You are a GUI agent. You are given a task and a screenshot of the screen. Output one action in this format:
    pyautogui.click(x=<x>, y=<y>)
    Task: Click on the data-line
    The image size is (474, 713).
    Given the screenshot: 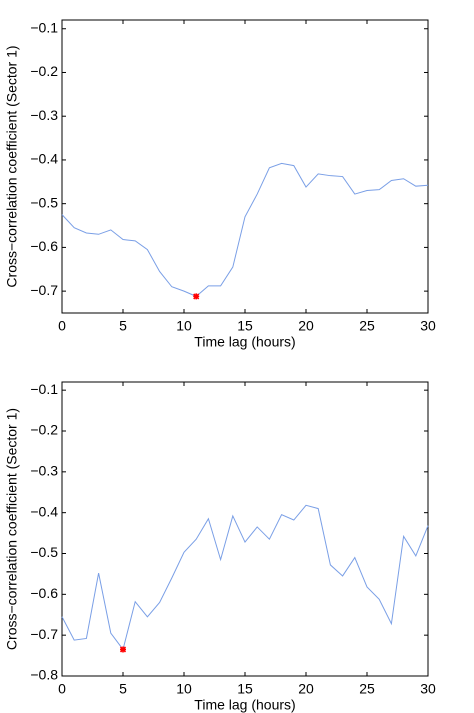 What is the action you would take?
    pyautogui.click(x=245, y=229)
    